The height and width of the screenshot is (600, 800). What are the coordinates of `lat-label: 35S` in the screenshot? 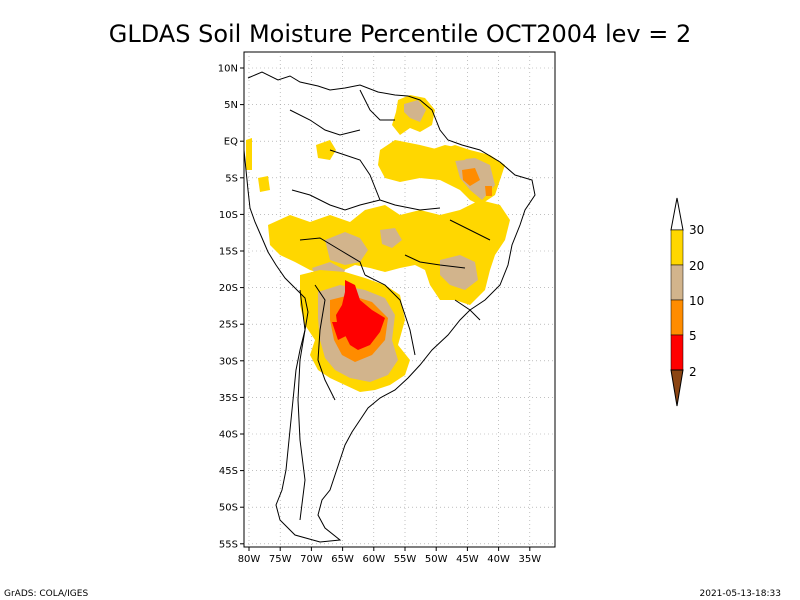 It's located at (228, 398).